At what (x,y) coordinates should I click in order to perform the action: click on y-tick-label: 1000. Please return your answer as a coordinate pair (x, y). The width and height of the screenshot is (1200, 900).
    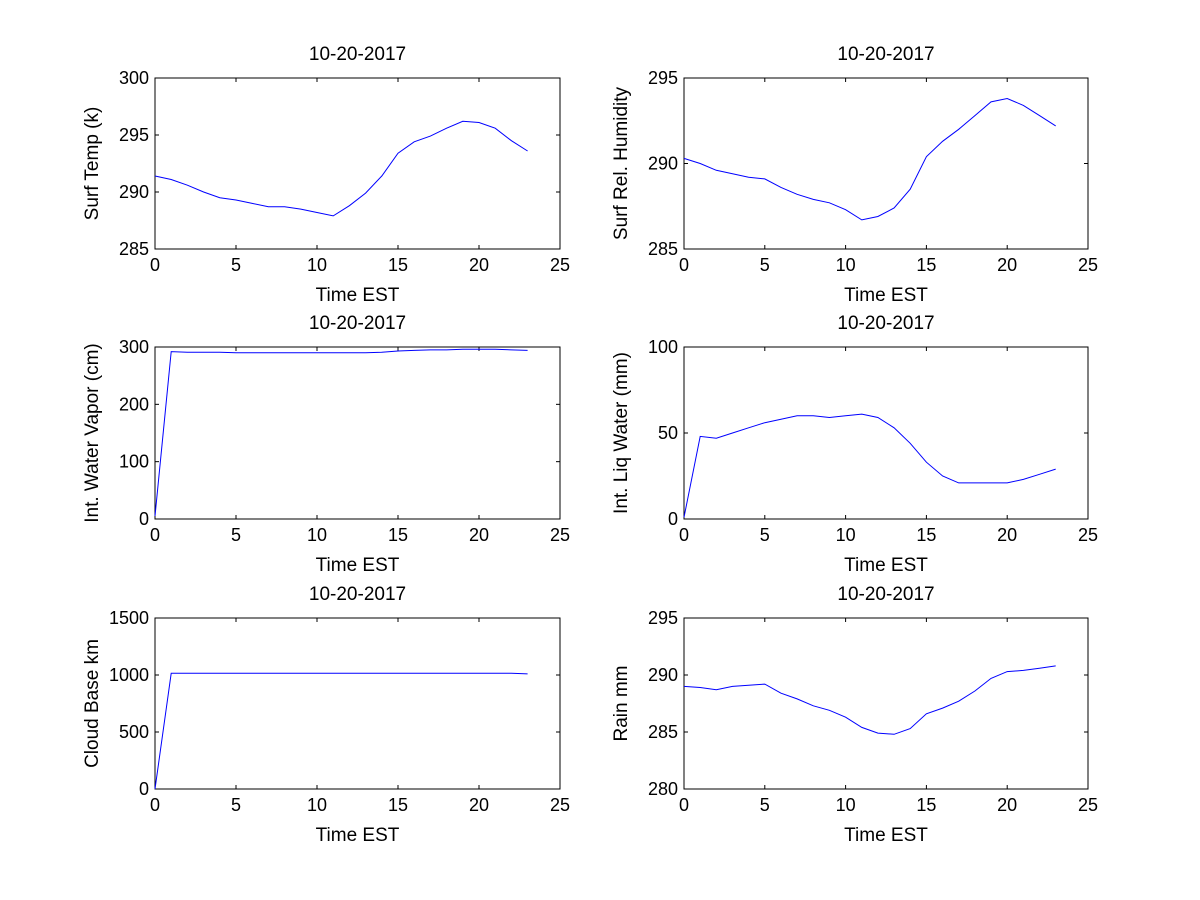
    Looking at the image, I should click on (129, 675).